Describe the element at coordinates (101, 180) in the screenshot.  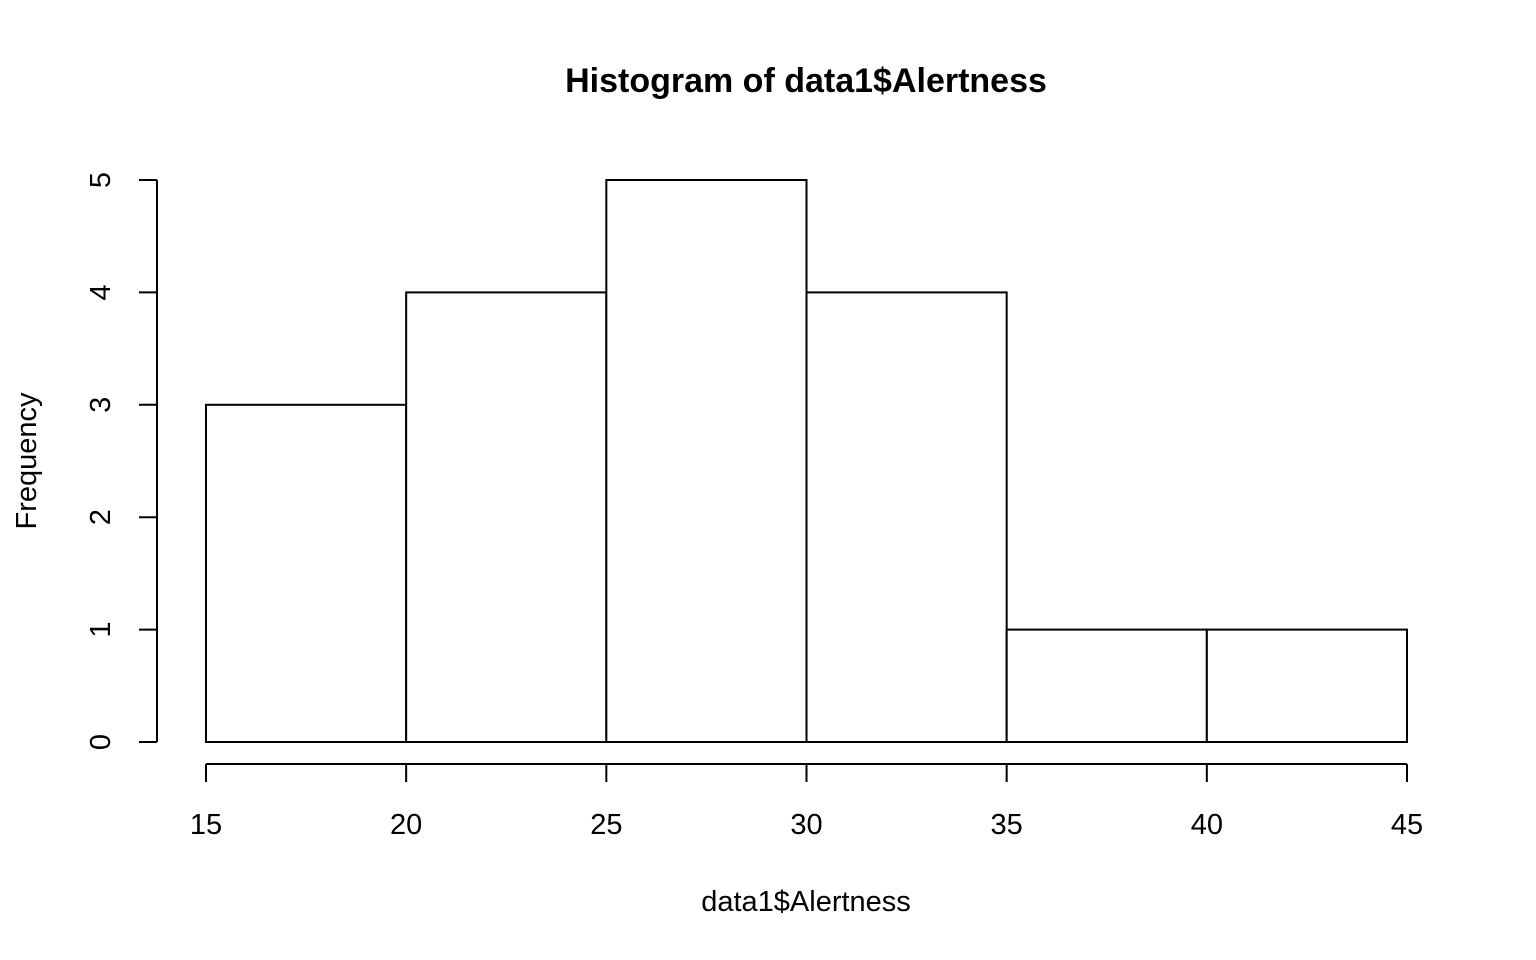
I see `y-tick-label-5: 5` at that location.